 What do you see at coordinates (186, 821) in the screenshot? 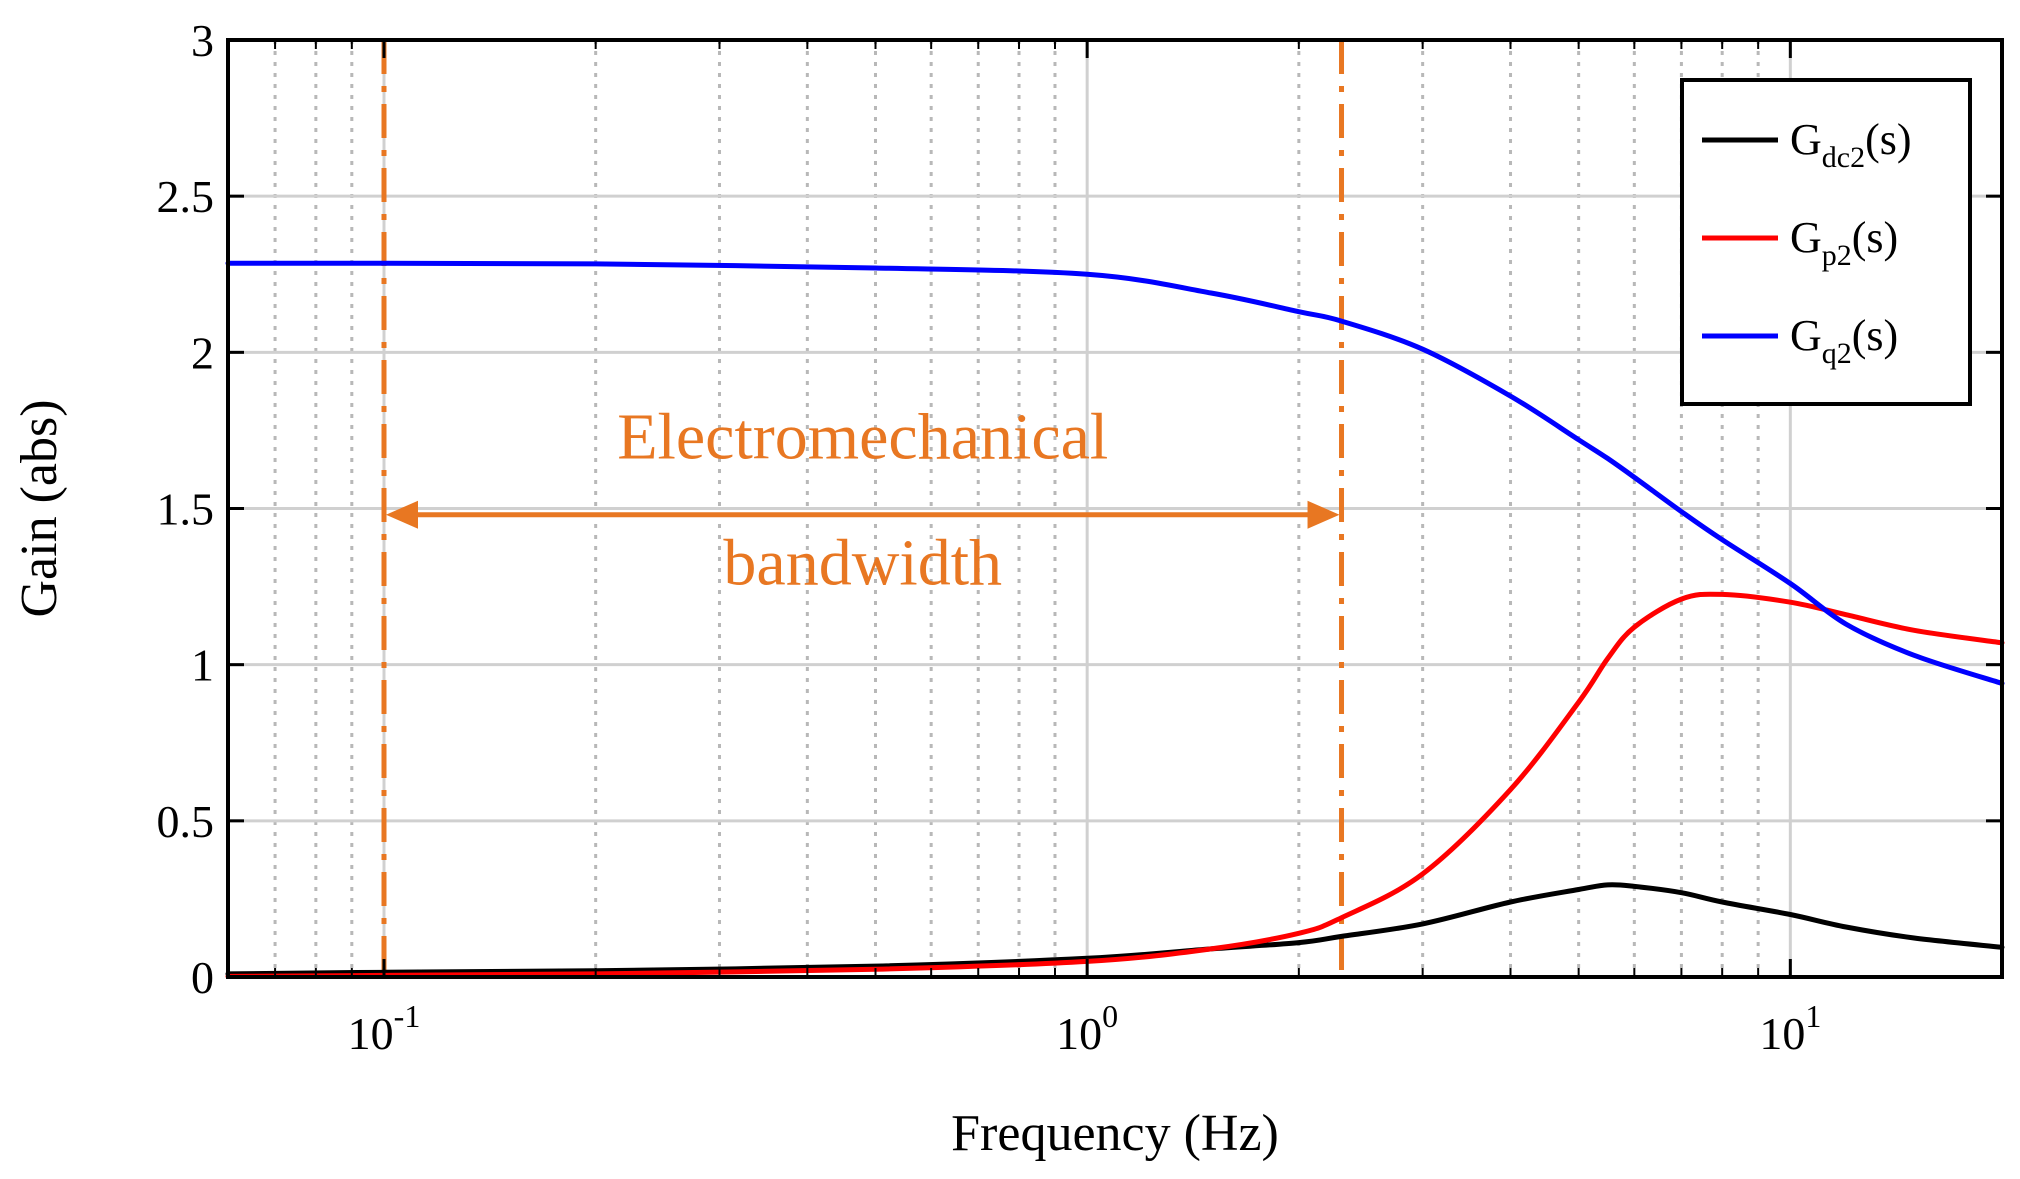
I see `y-tick-label: 0.5` at bounding box center [186, 821].